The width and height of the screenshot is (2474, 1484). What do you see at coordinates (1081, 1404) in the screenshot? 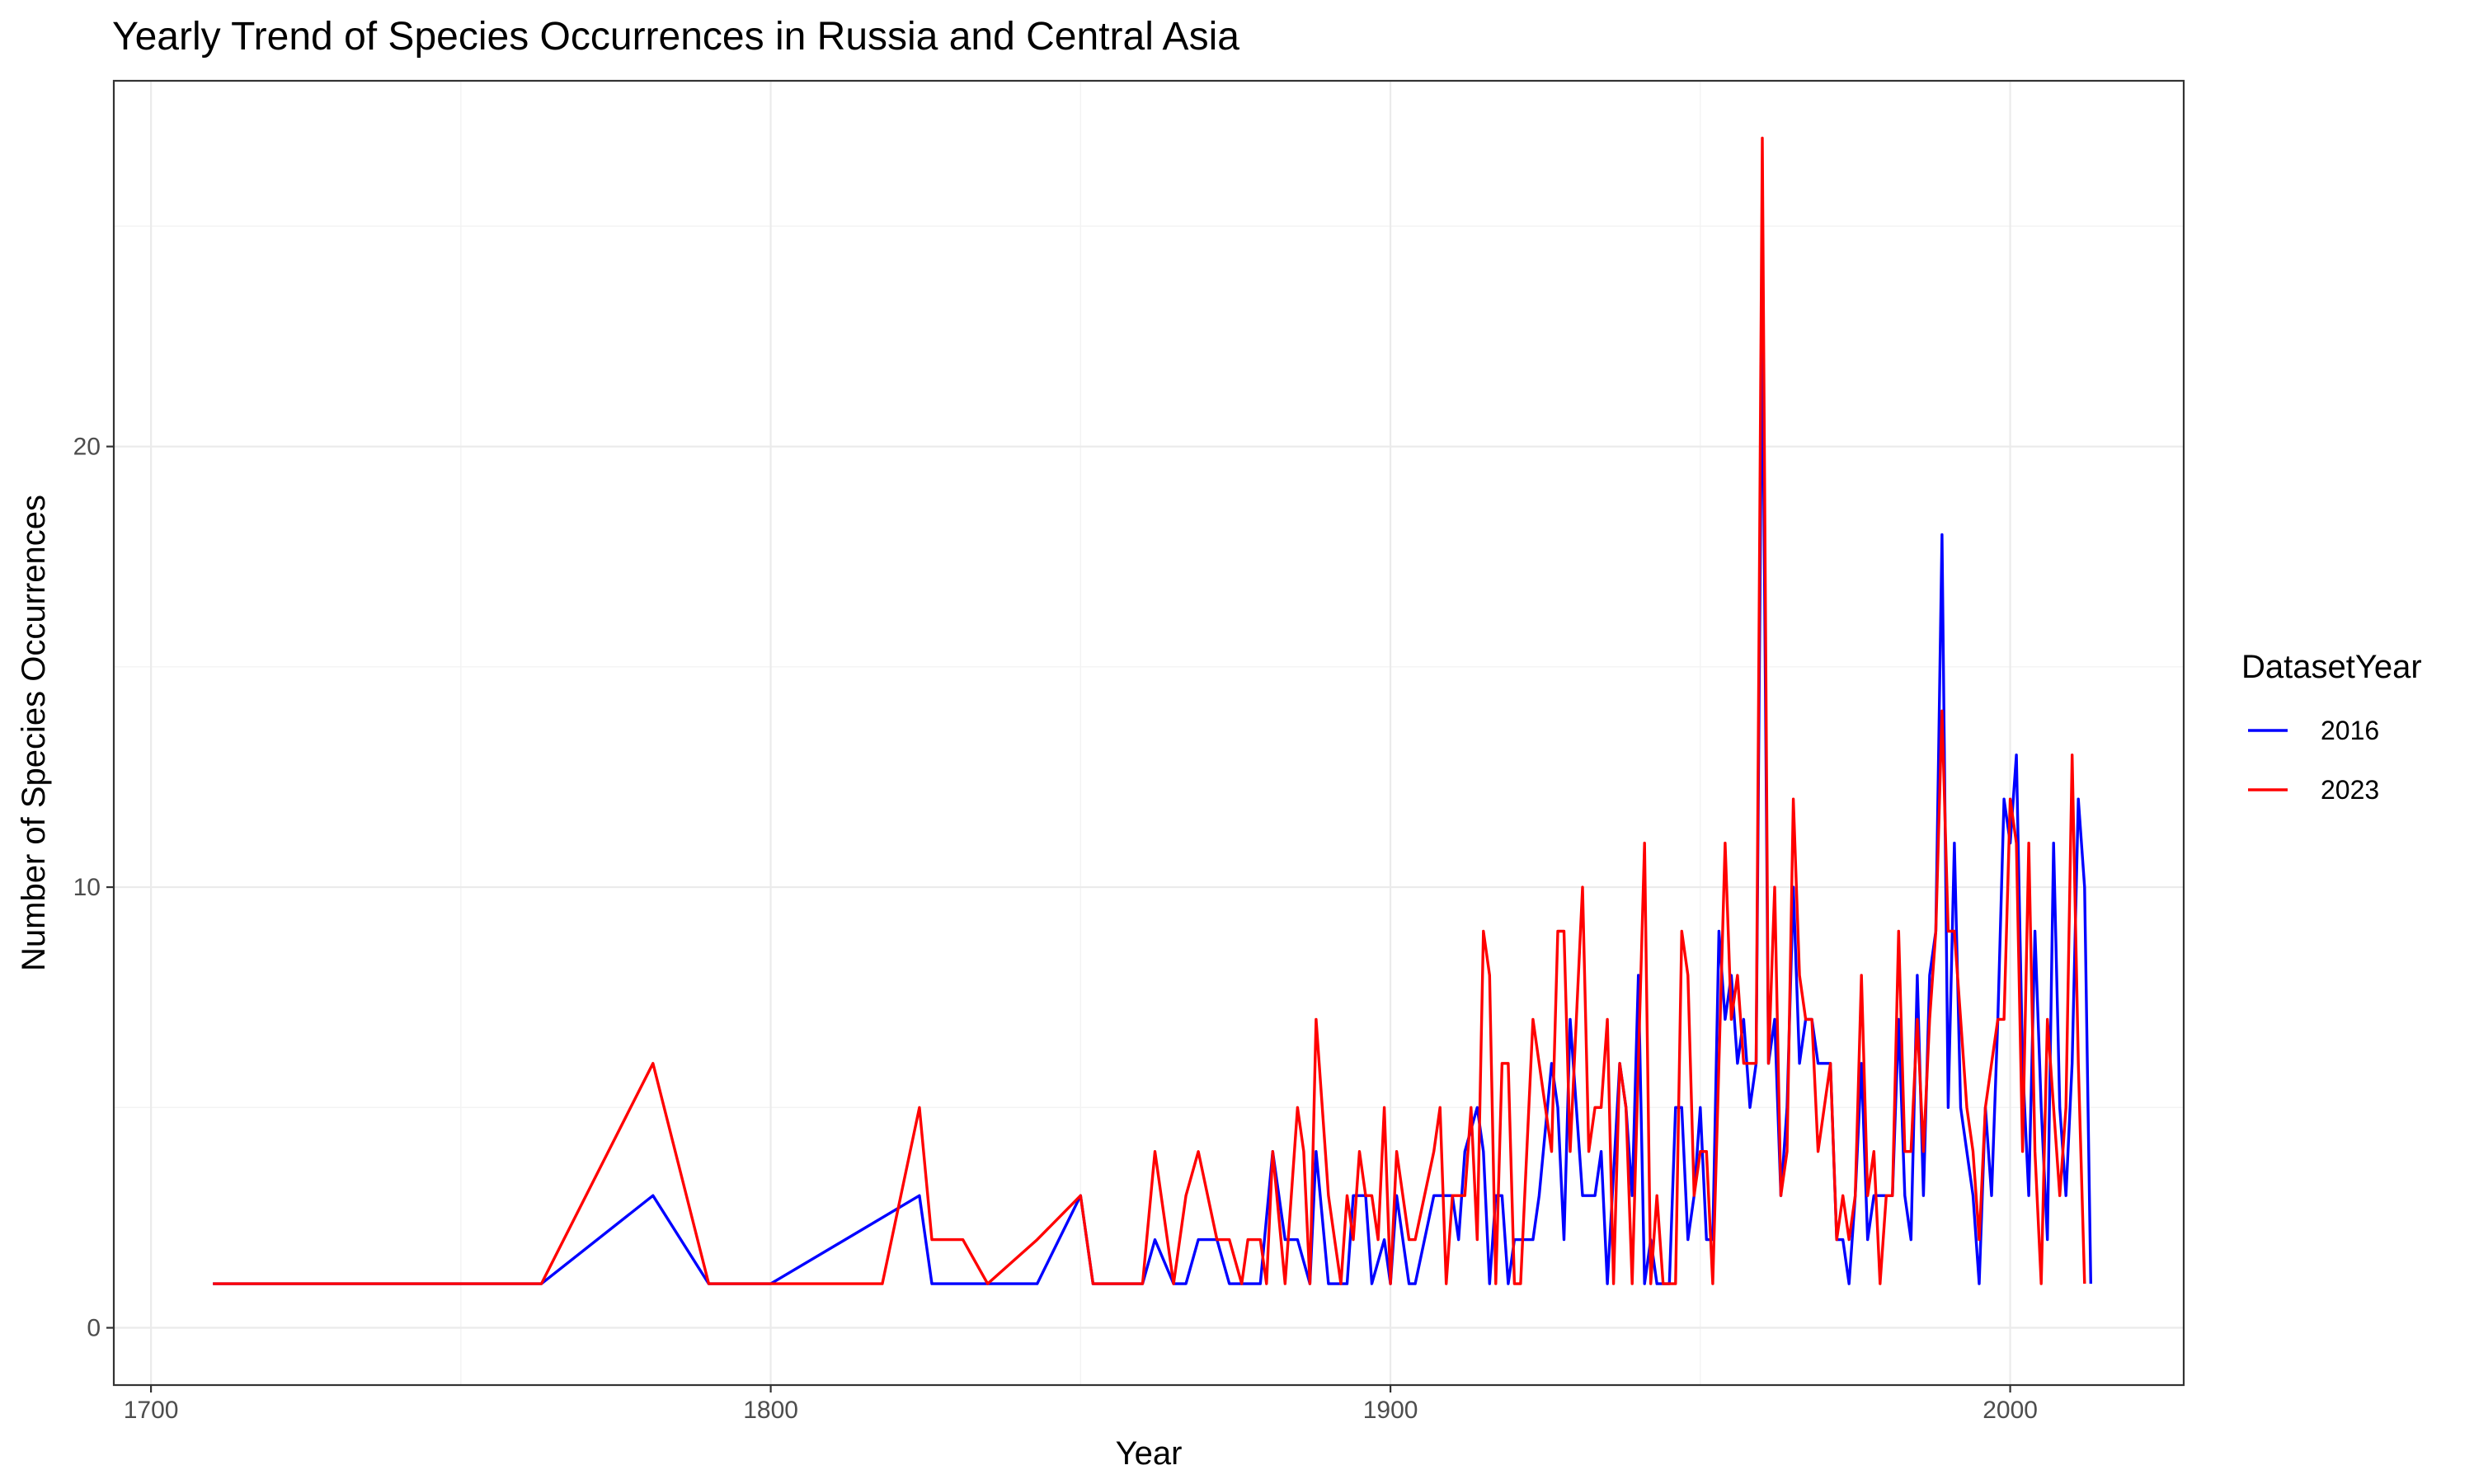
I see `x-axis: 1700 1800 1900 2000` at bounding box center [1081, 1404].